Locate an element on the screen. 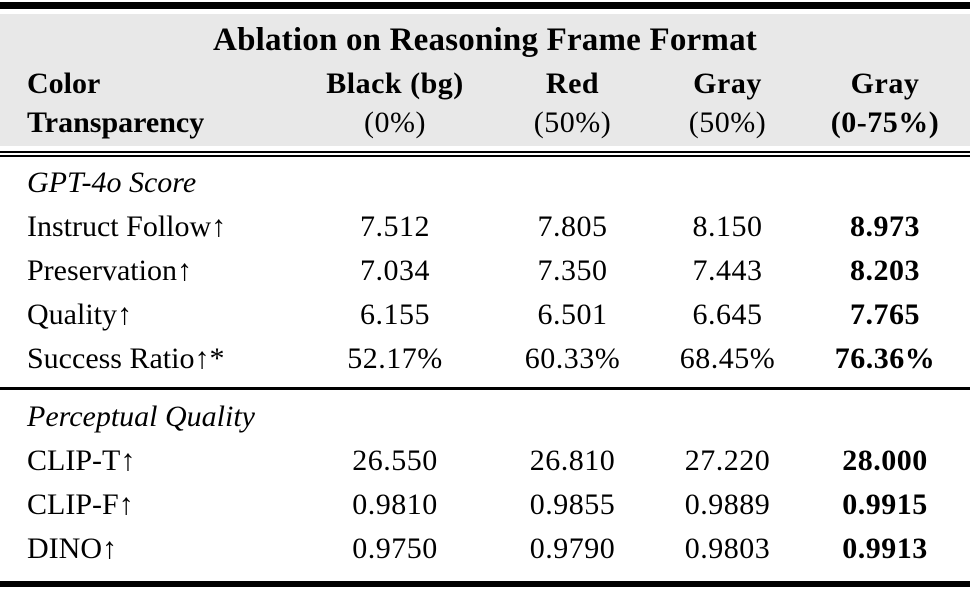  metric-value: 0.9889 is located at coordinates (727, 504).